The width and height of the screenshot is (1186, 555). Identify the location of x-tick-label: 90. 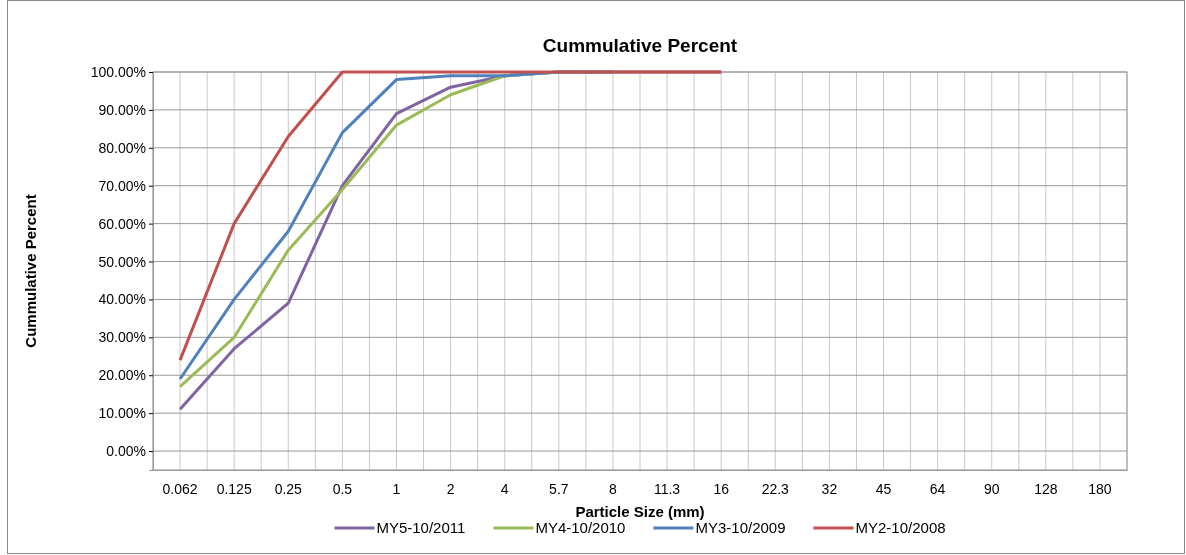
(991, 488).